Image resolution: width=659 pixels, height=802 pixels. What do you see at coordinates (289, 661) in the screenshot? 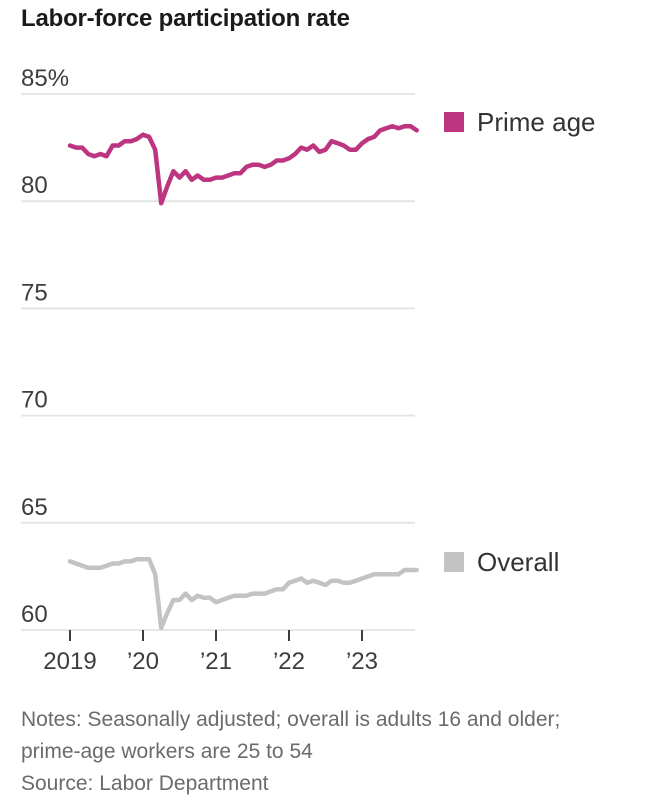
I see `x-axis-label: ’22` at bounding box center [289, 661].